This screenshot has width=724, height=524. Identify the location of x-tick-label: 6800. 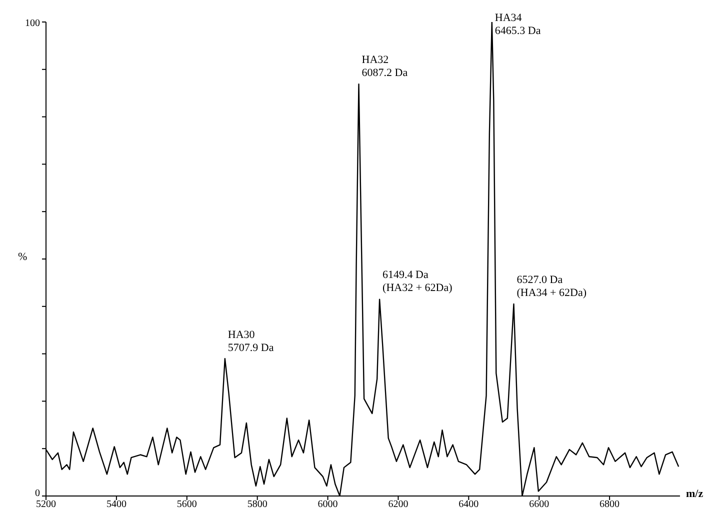
(610, 504).